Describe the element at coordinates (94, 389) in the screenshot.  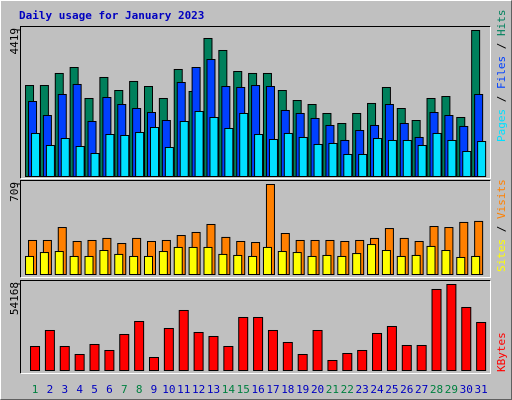
I see `x-tick-label: 5` at that location.